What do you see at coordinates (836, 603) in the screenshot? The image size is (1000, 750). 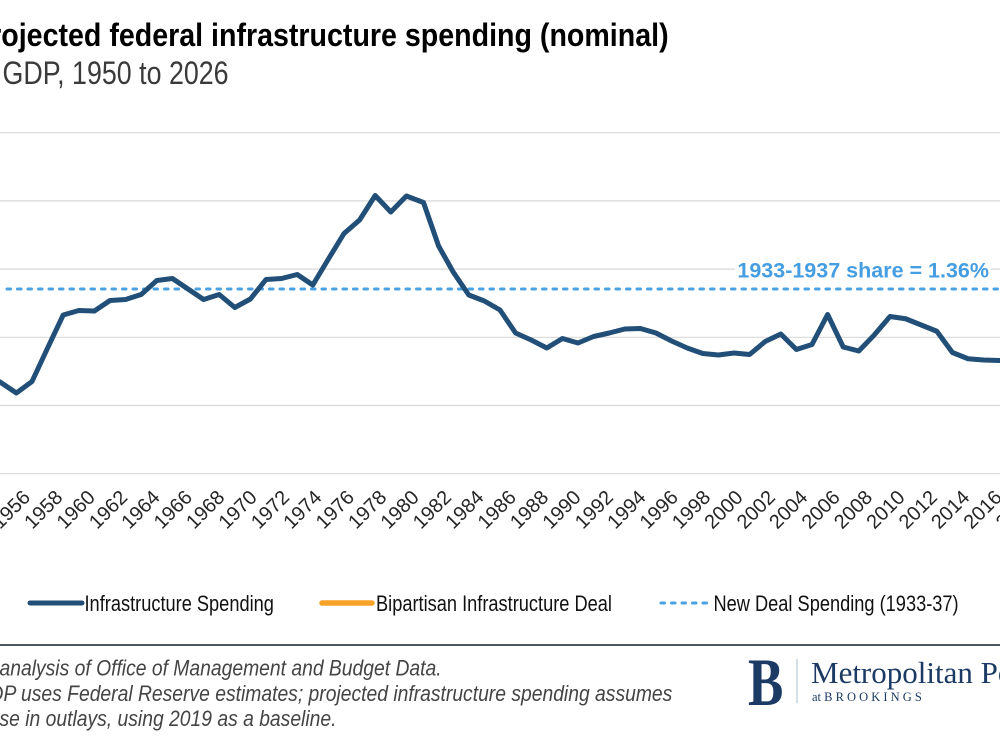 I see `svg-text: New Deal Spending (1933-37)` at bounding box center [836, 603].